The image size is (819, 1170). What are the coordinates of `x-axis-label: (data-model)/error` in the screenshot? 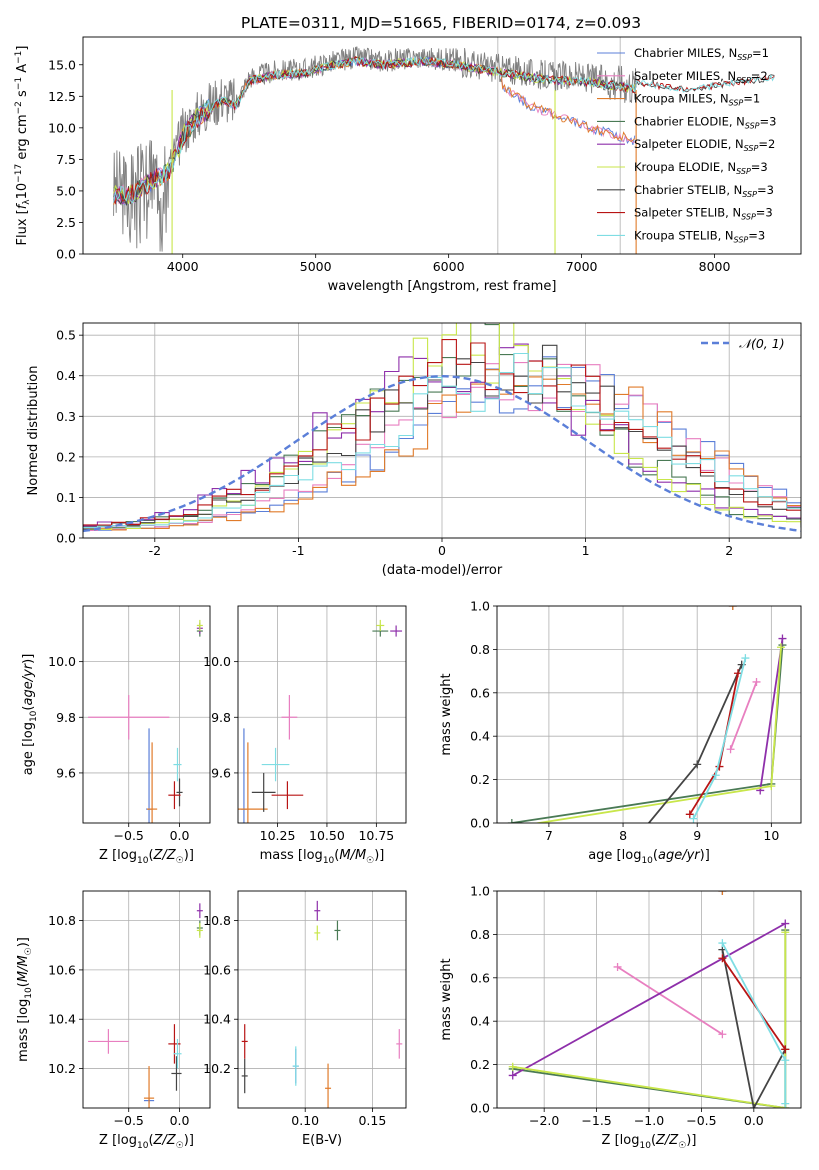 It's located at (442, 570).